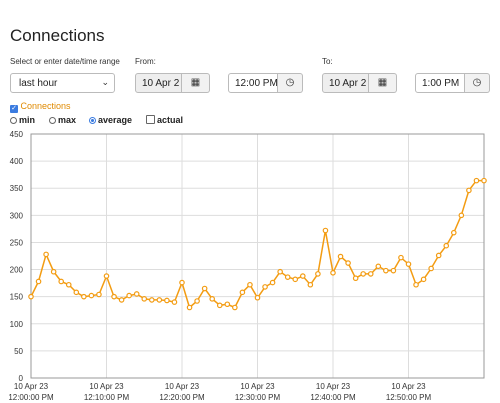 Image resolution: width=500 pixels, height=403 pixels. What do you see at coordinates (21, 378) in the screenshot?
I see `y-tick-label: 0` at bounding box center [21, 378].